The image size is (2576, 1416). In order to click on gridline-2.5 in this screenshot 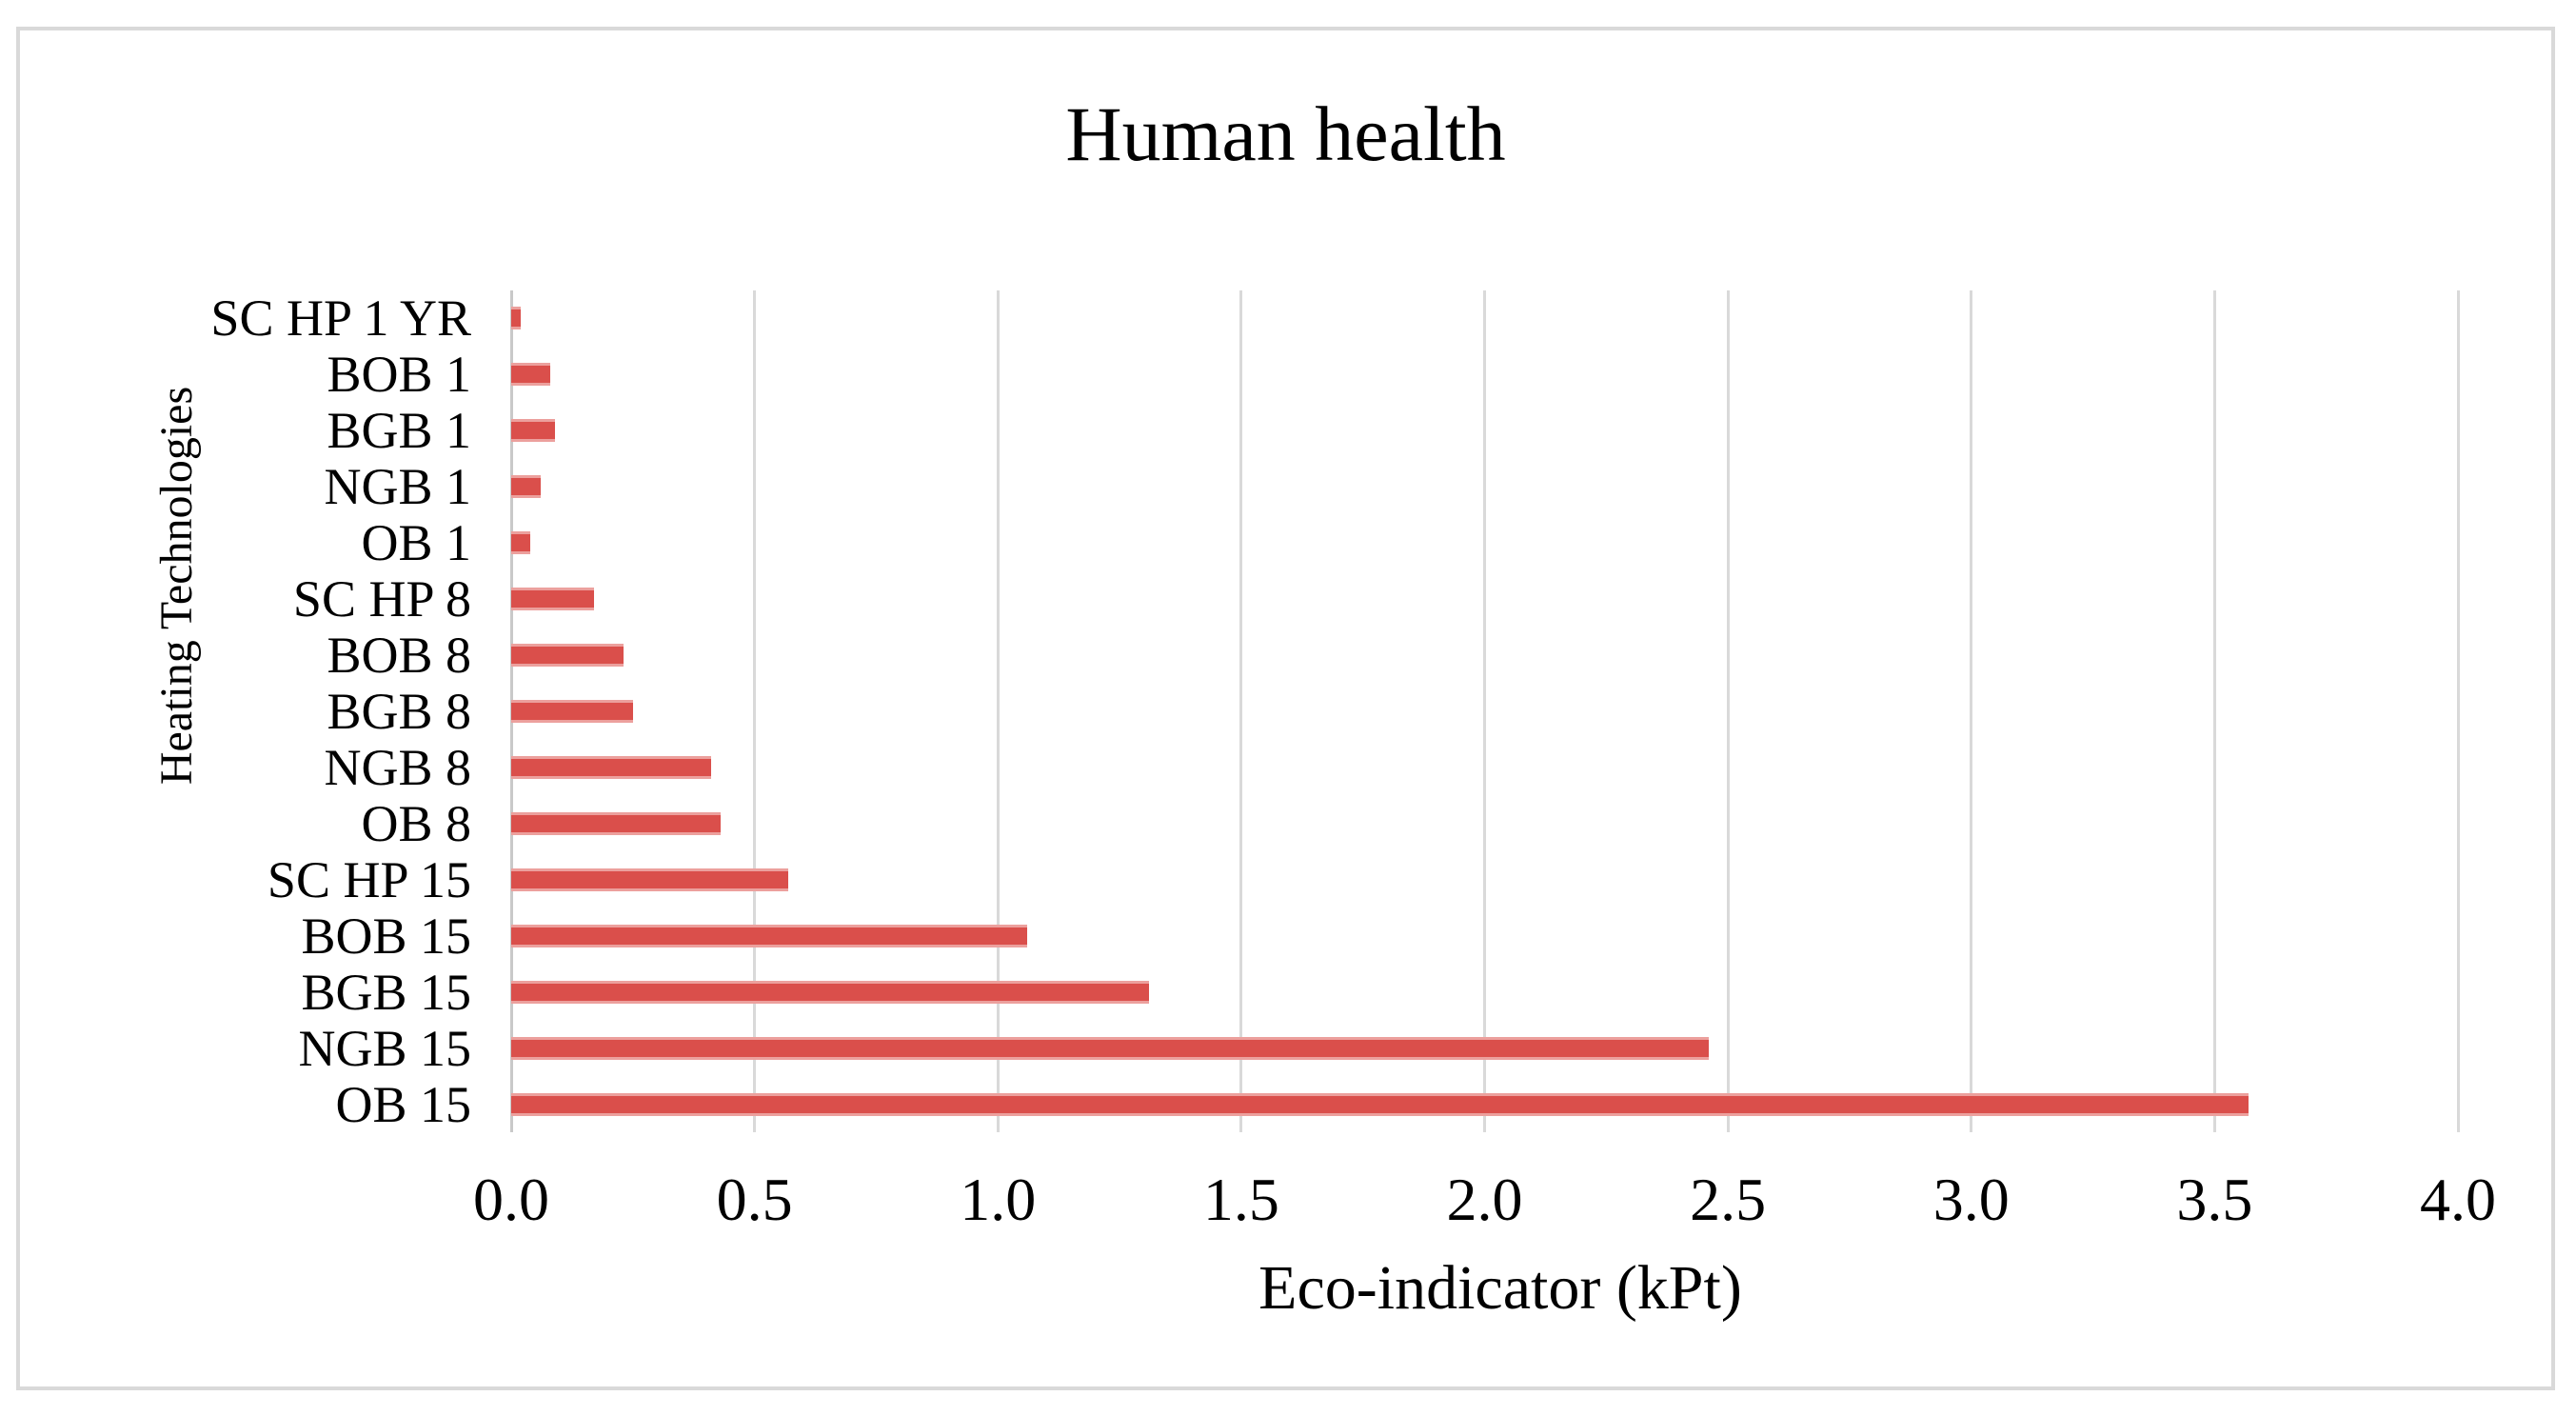, I will do `click(1728, 711)`.